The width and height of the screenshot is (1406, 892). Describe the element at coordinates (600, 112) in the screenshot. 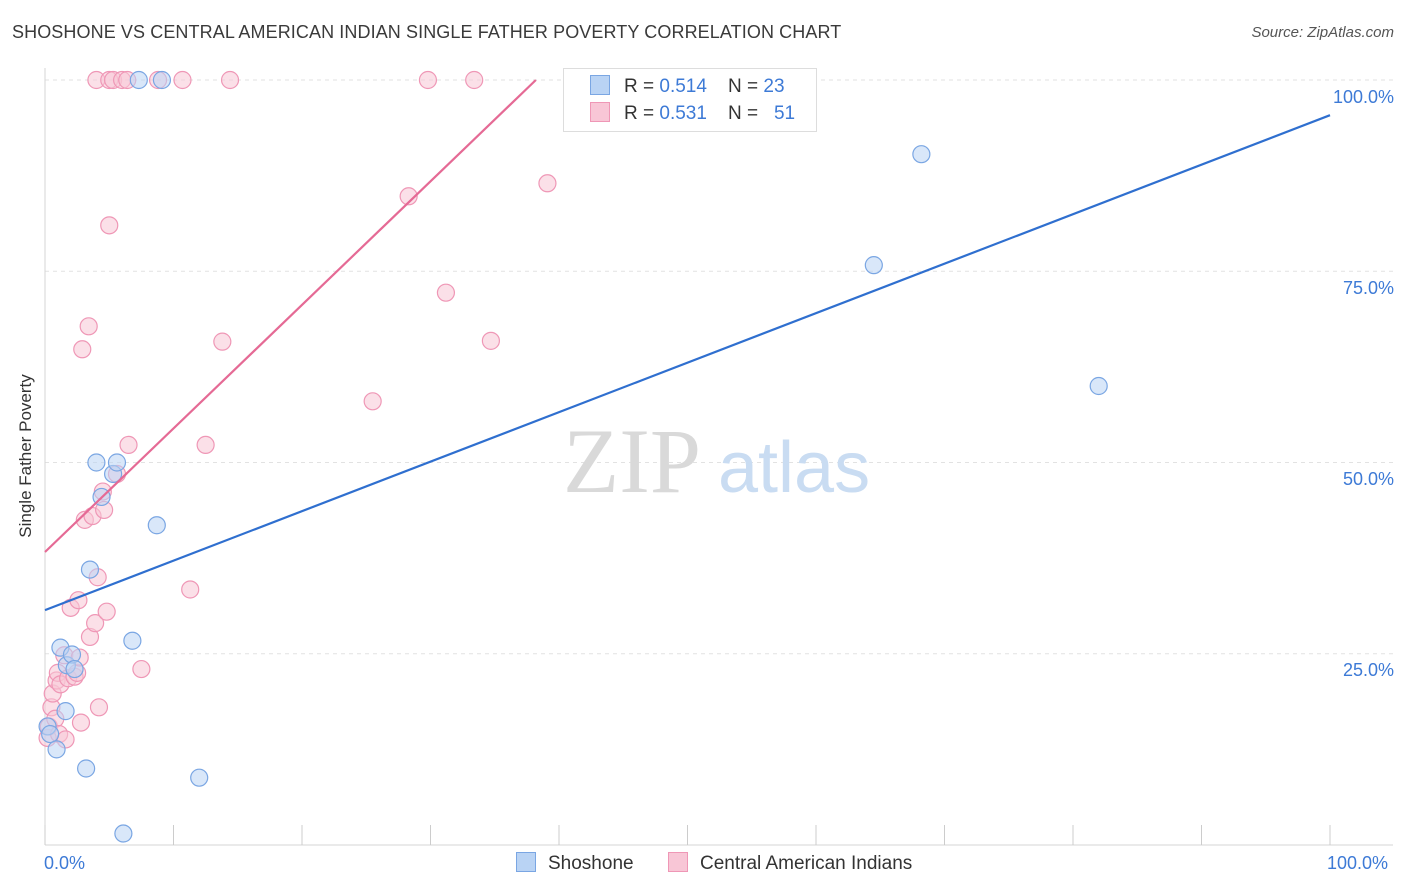

I see `legend-swatch-central-american-indians` at that location.